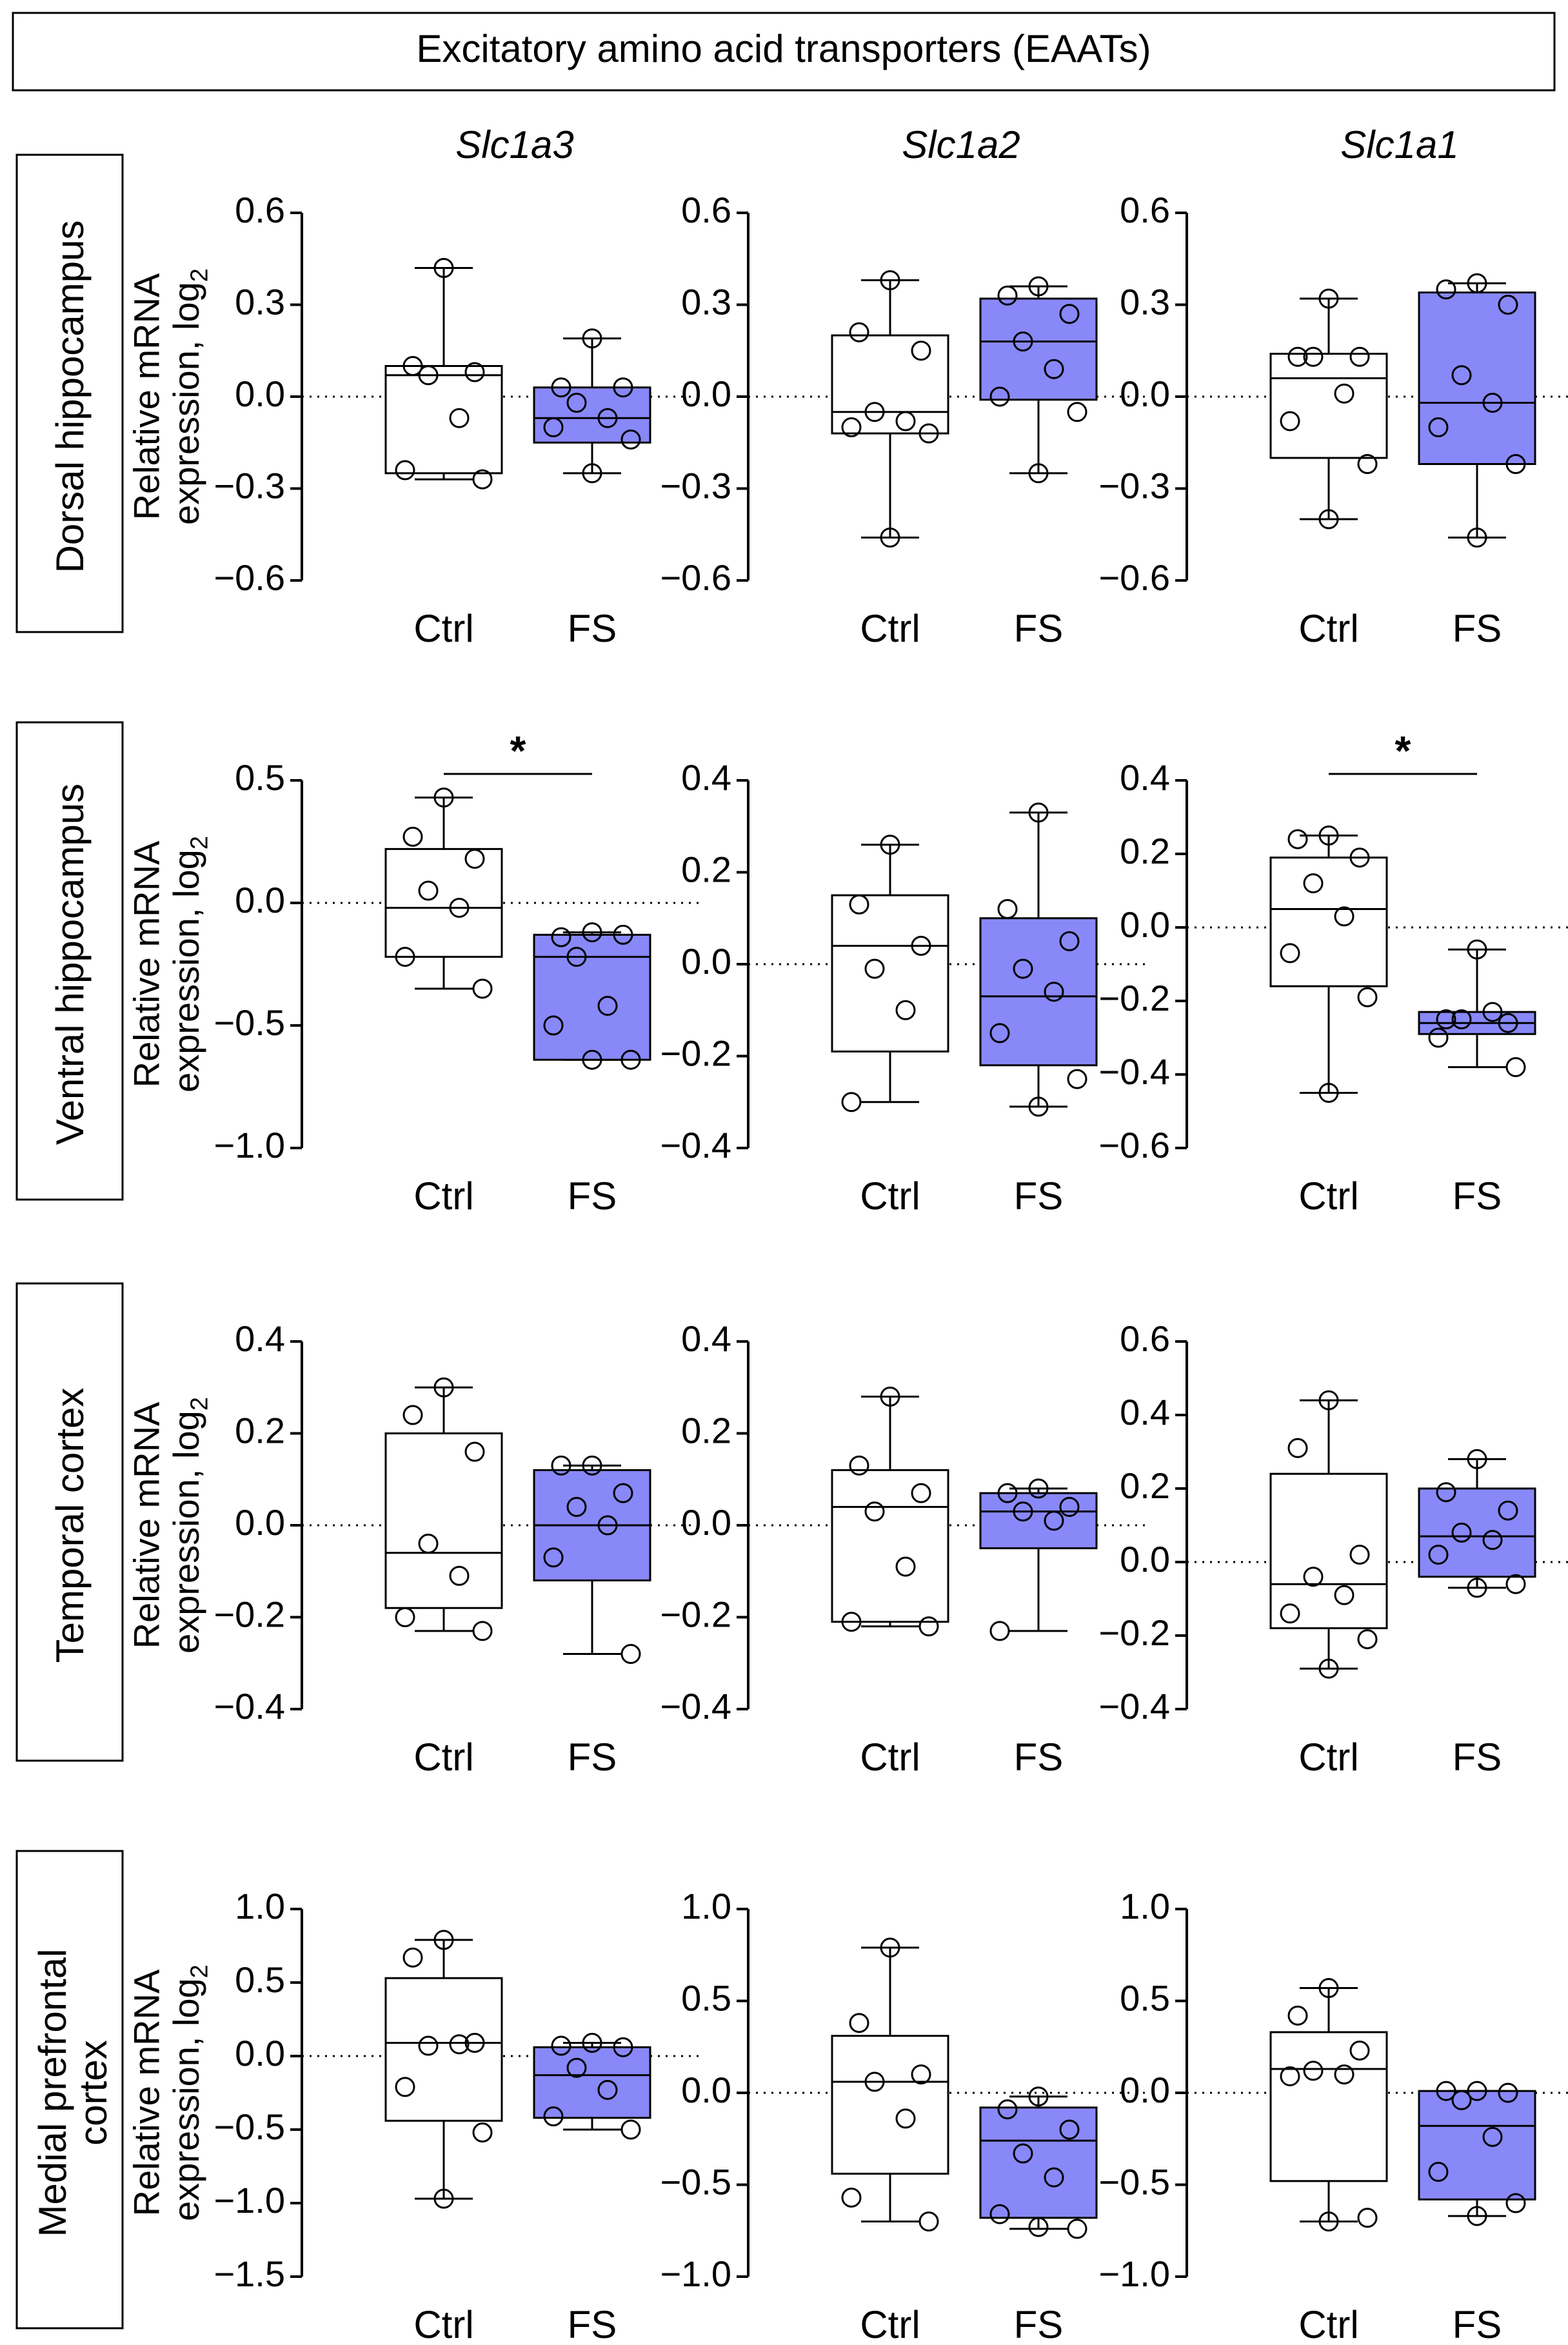 This screenshot has height=2345, width=1568. What do you see at coordinates (249, 1023) in the screenshot?
I see `y-tick-label: −0.5` at bounding box center [249, 1023].